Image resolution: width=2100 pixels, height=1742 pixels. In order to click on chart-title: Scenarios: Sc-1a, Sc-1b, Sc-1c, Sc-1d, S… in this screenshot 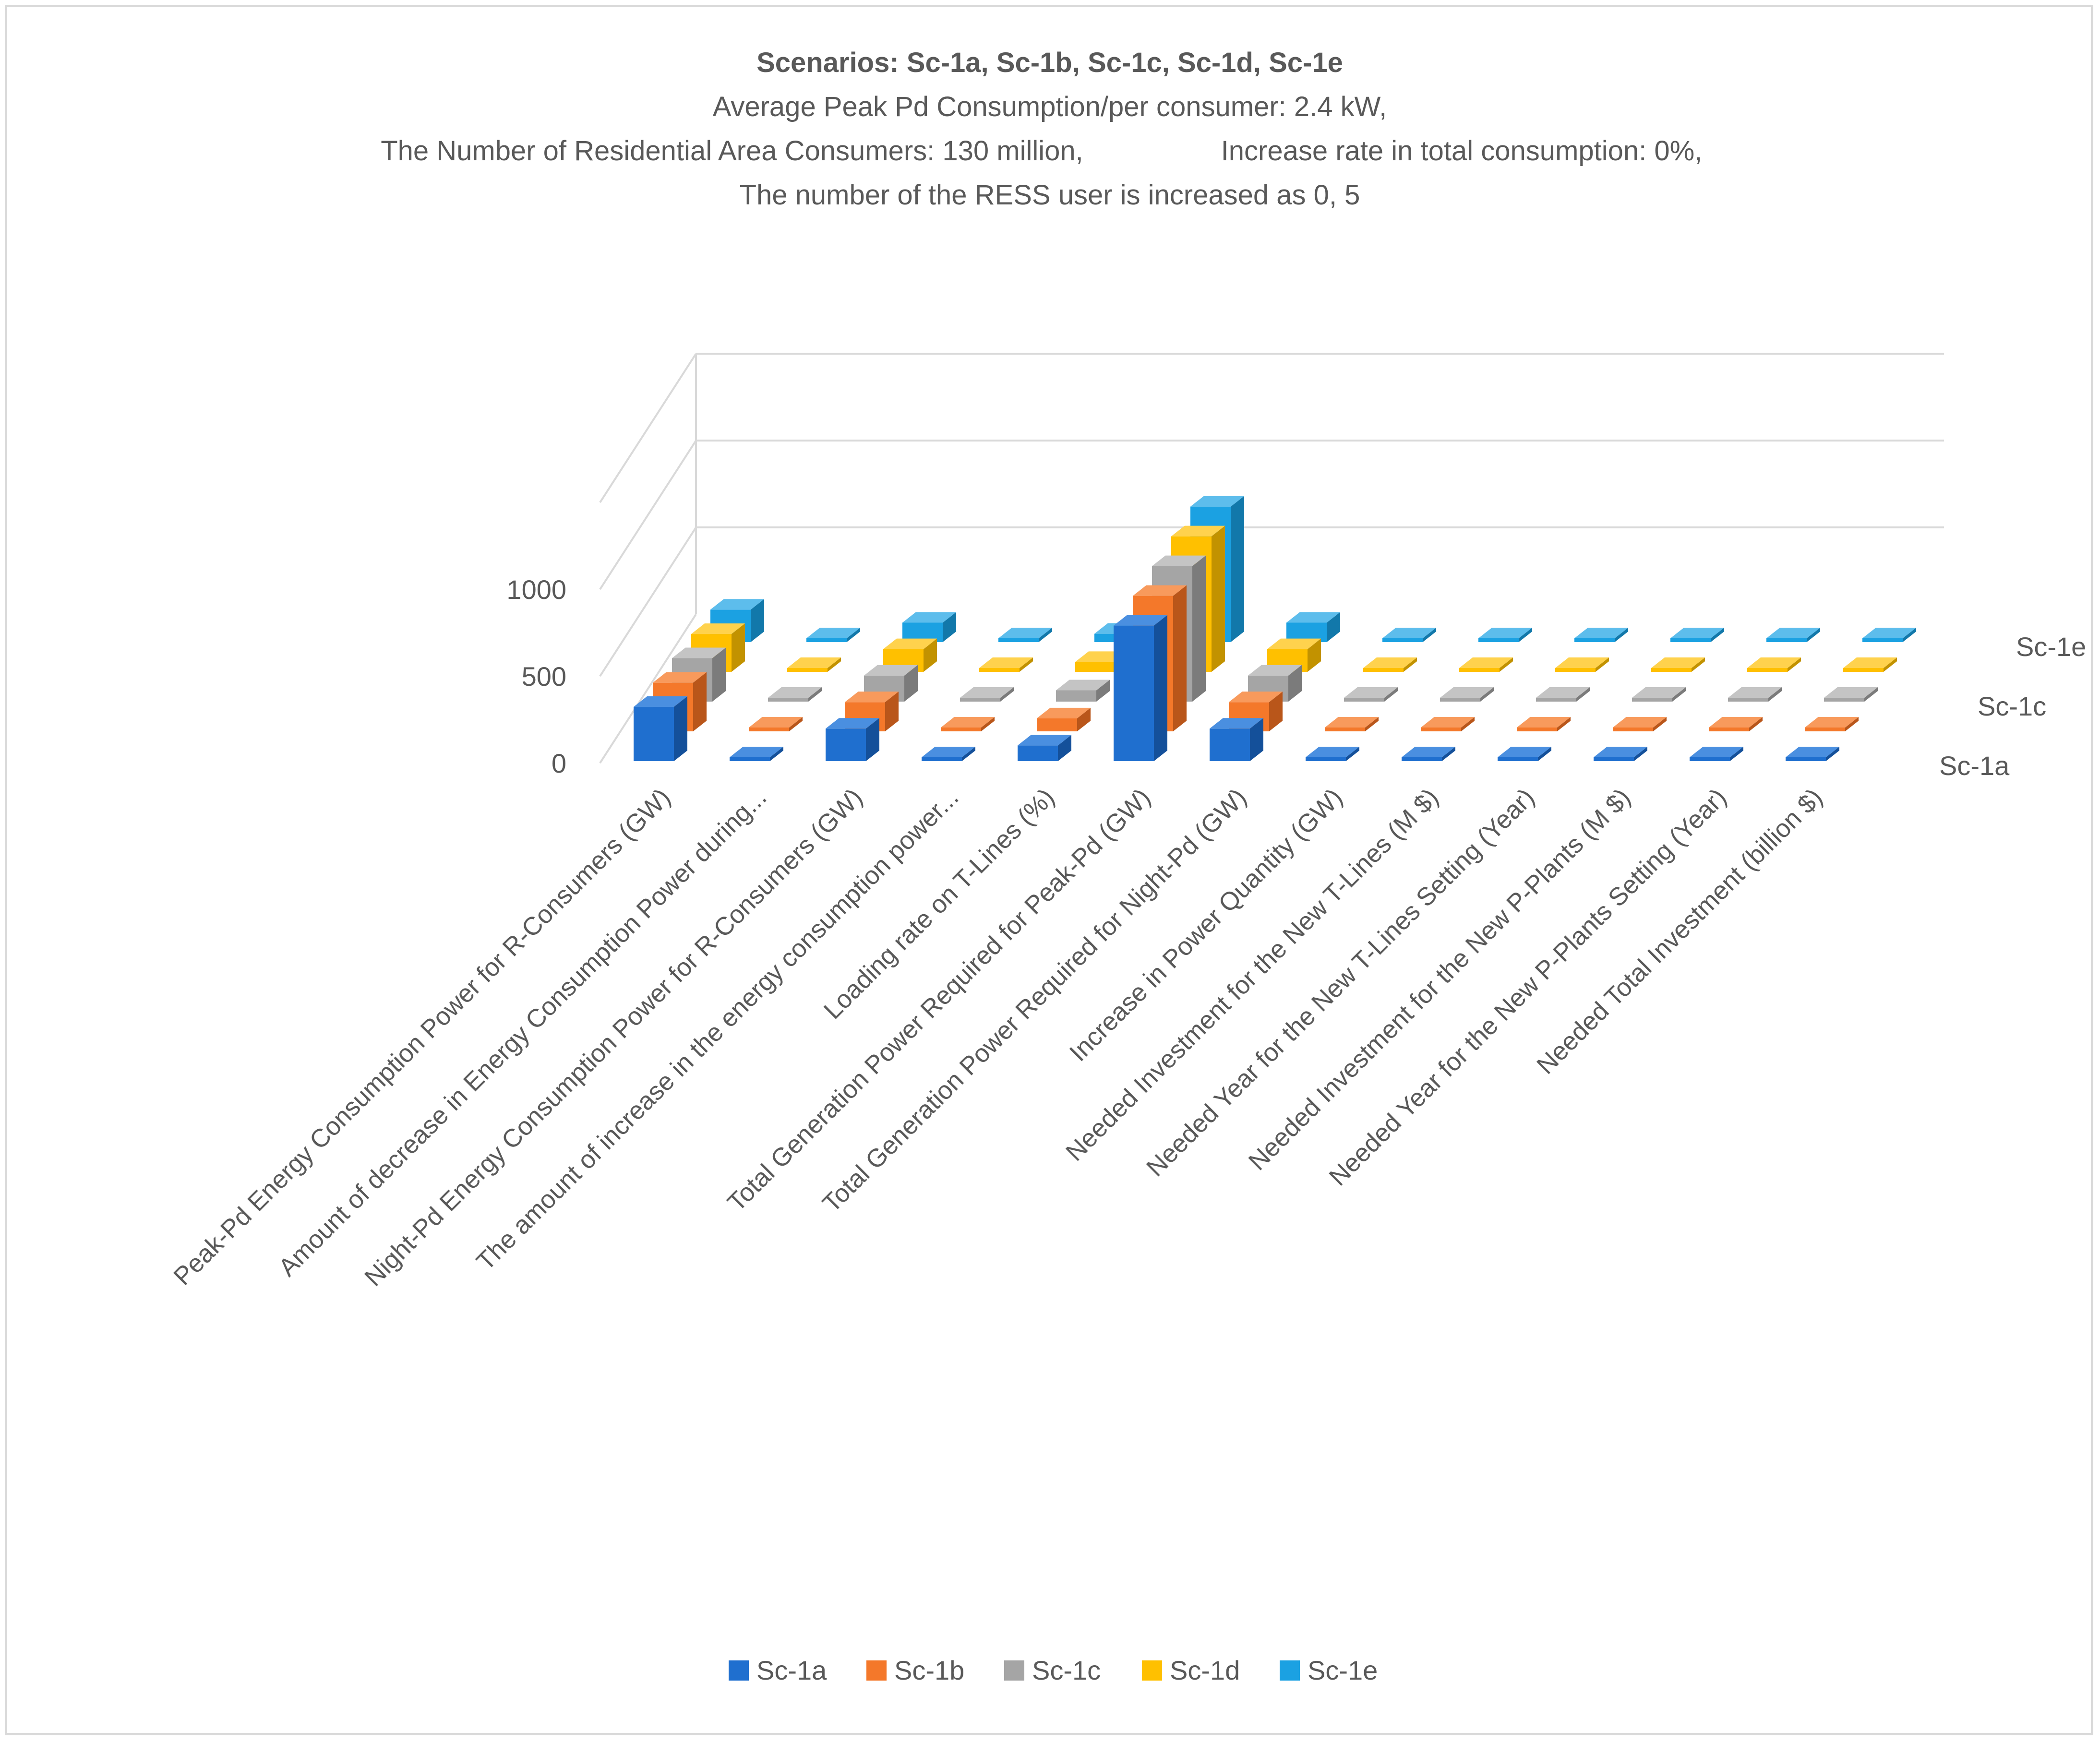, I will do `click(1041, 129)`.